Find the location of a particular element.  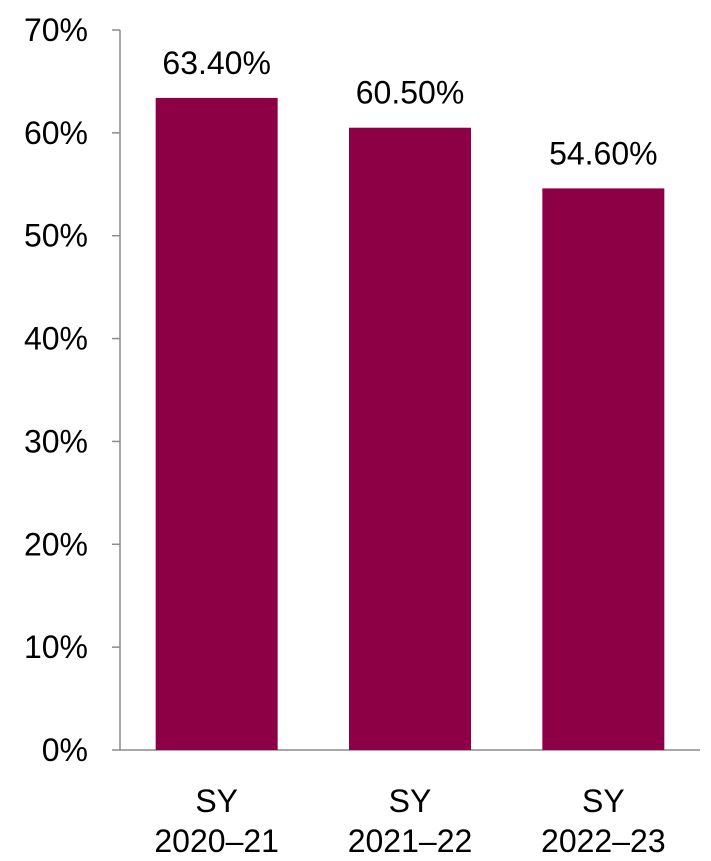

y-tick-label: 40% is located at coordinates (56, 339).